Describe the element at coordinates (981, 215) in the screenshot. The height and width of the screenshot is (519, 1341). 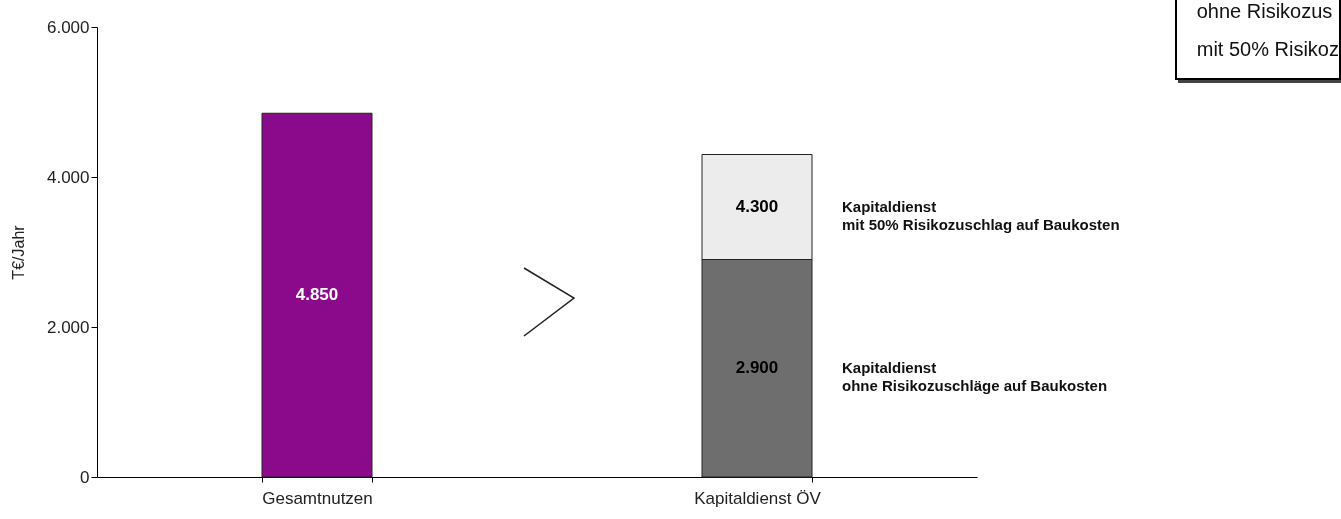
I see `series-label: Kapitaldienst mit 50% Risikozuschlag auf Baukosten` at that location.